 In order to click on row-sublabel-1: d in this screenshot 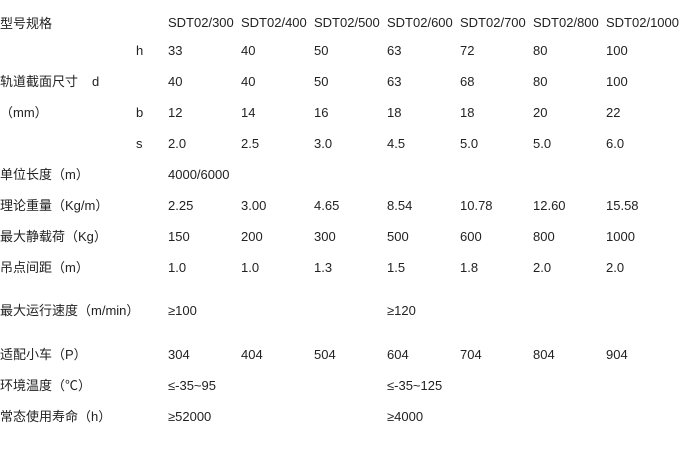, I will do `click(96, 81)`.